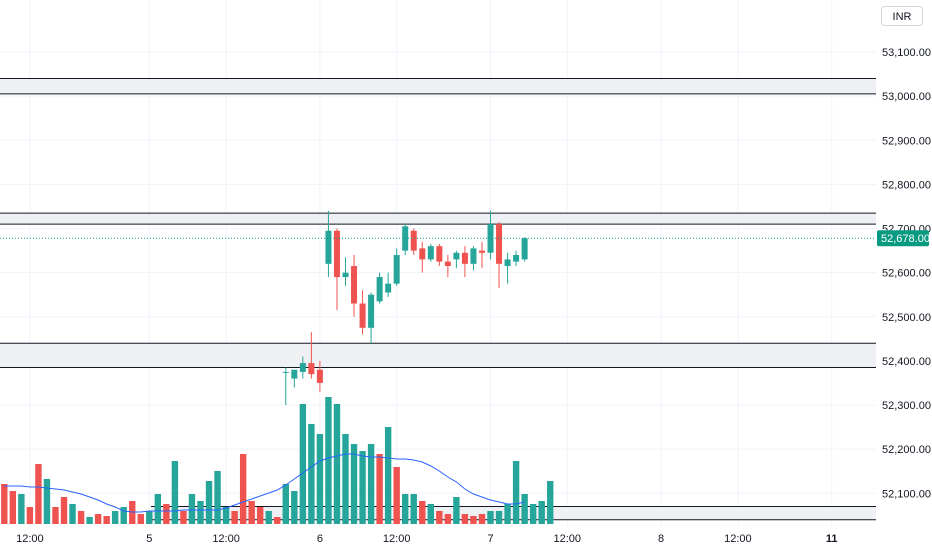 The image size is (932, 550). I want to click on price-tick-label: 52,800.00, so click(906, 185).